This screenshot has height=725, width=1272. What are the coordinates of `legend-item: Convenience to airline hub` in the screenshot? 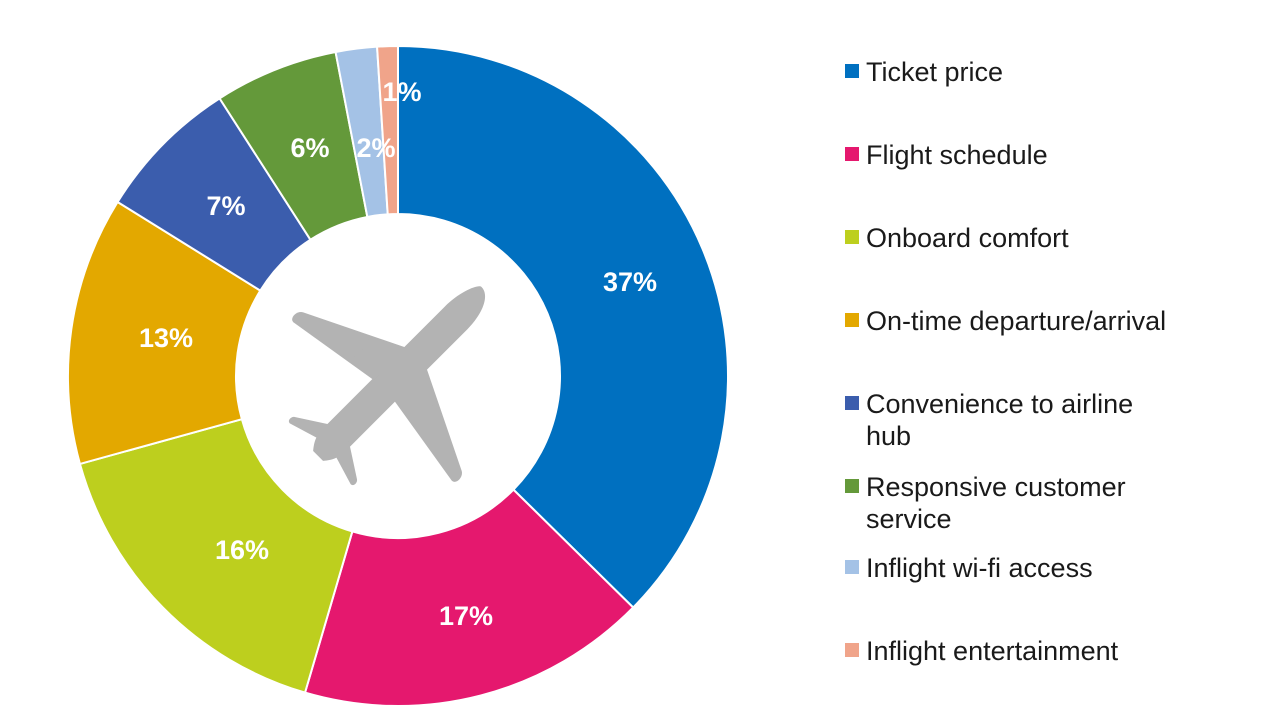 It's located at (1055, 420).